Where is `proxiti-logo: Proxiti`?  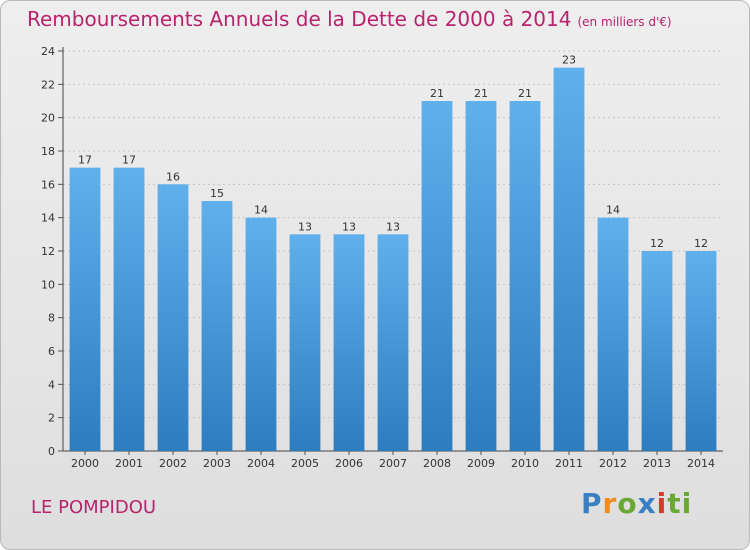
proxiti-logo: Proxiti is located at coordinates (636, 503).